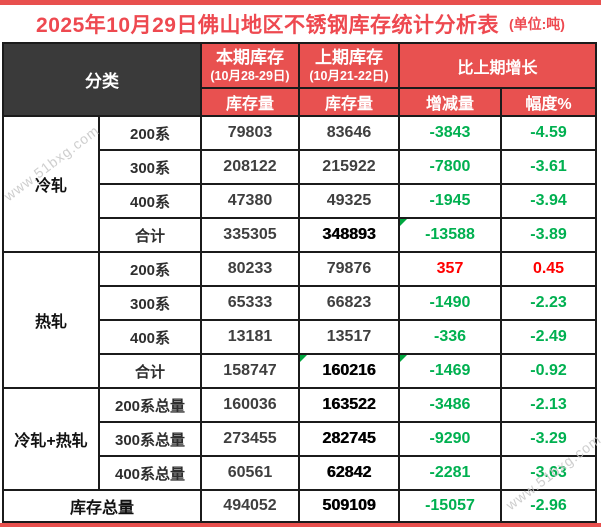 The width and height of the screenshot is (601, 527). Describe the element at coordinates (349, 133) in the screenshot. I see `previous-value: 83646` at that location.